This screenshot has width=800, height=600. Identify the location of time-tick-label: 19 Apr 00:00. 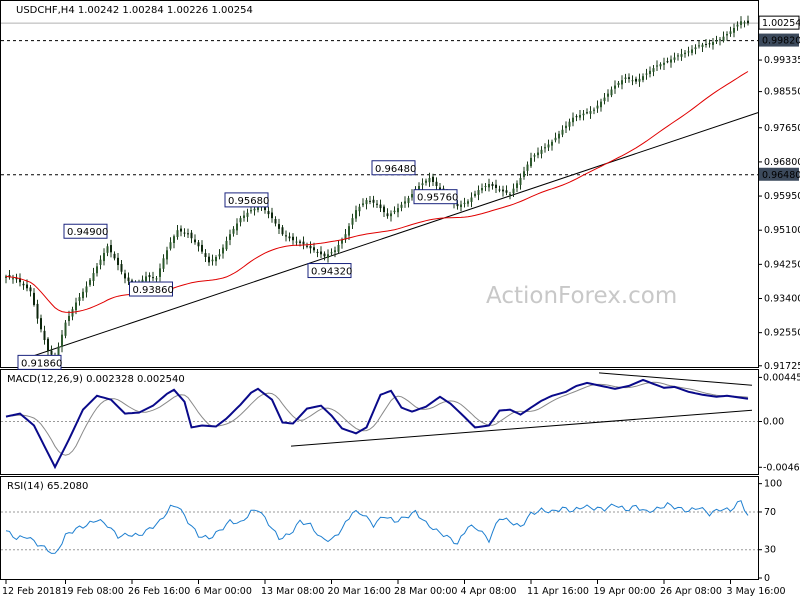
(625, 591).